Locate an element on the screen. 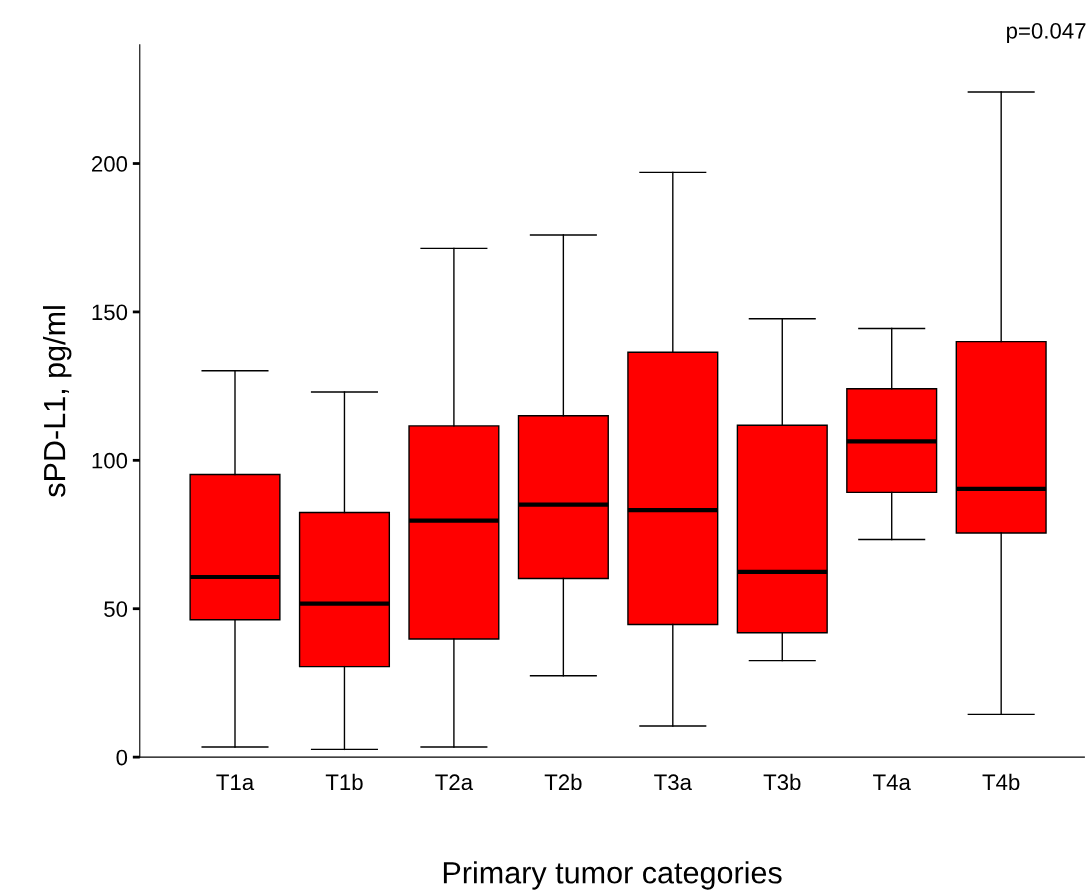 The image size is (1092, 896). x-axis-title: Primary tumor categories is located at coordinates (612, 875).